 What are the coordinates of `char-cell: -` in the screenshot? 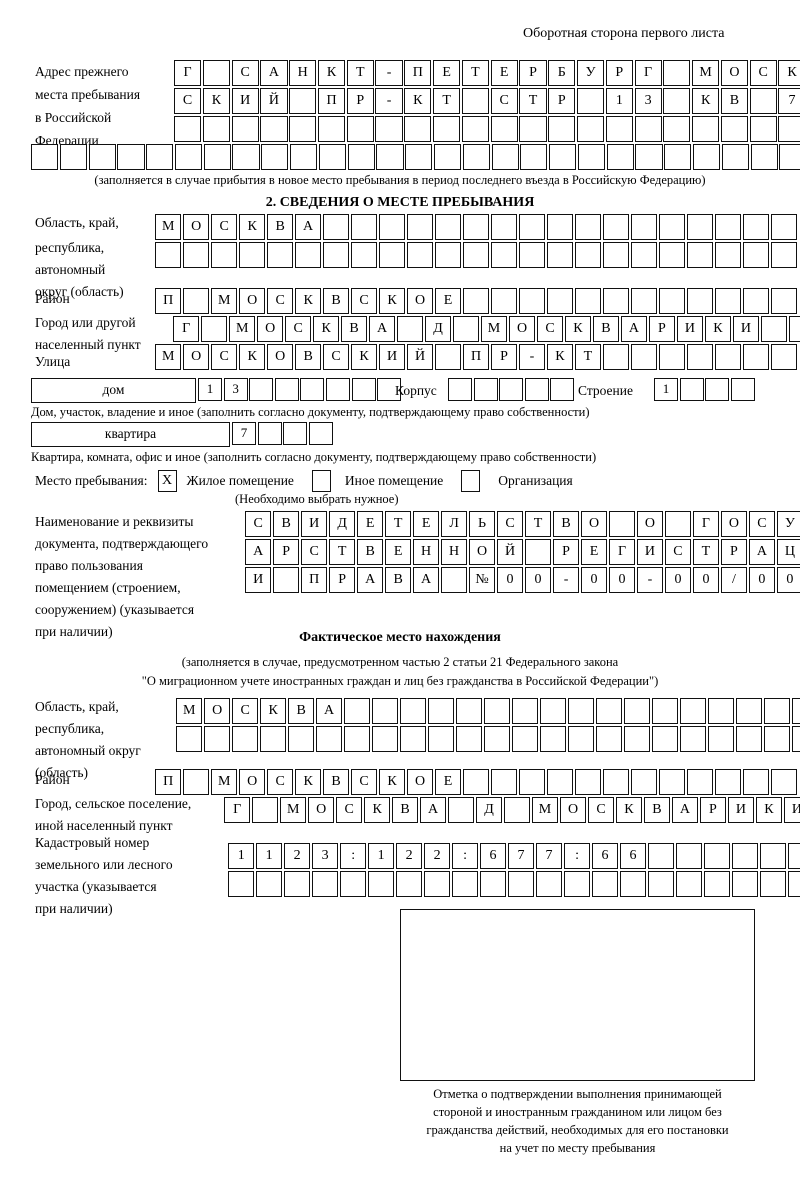 It's located at (389, 73).